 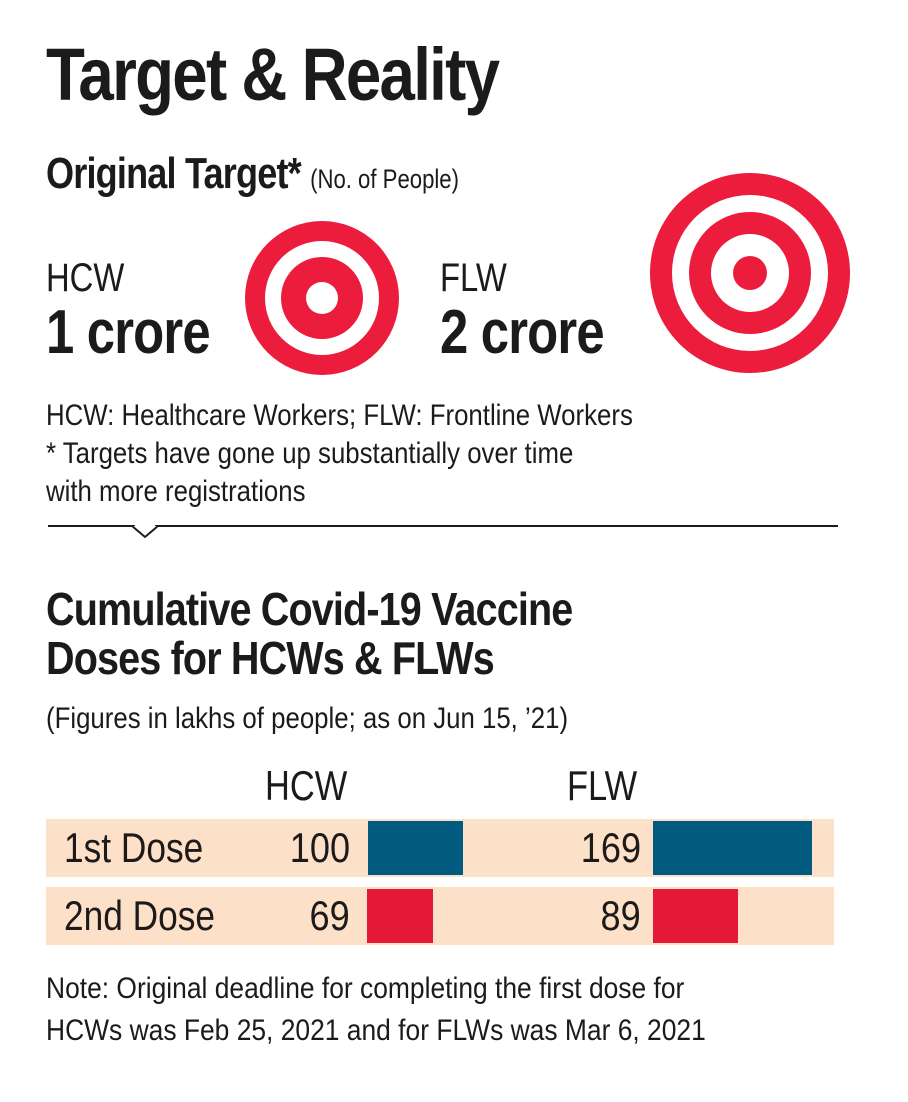 I want to click on original-target-heading: Original Target* (No. of People), so click(x=252, y=174).